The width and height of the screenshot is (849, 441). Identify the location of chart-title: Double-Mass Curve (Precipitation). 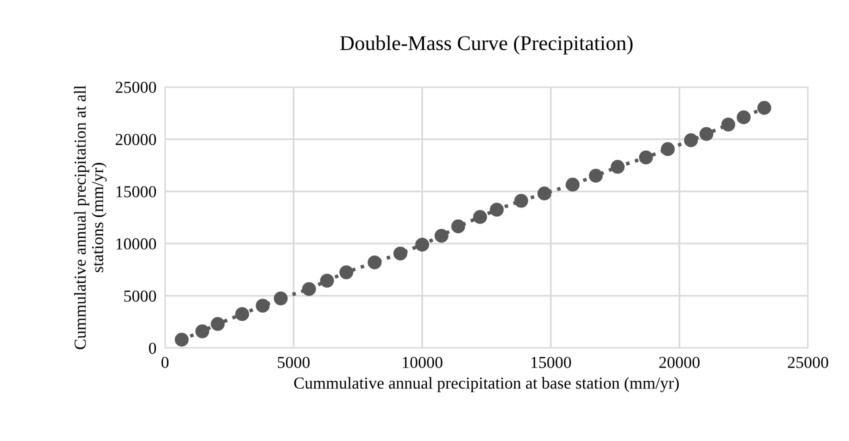
(486, 45).